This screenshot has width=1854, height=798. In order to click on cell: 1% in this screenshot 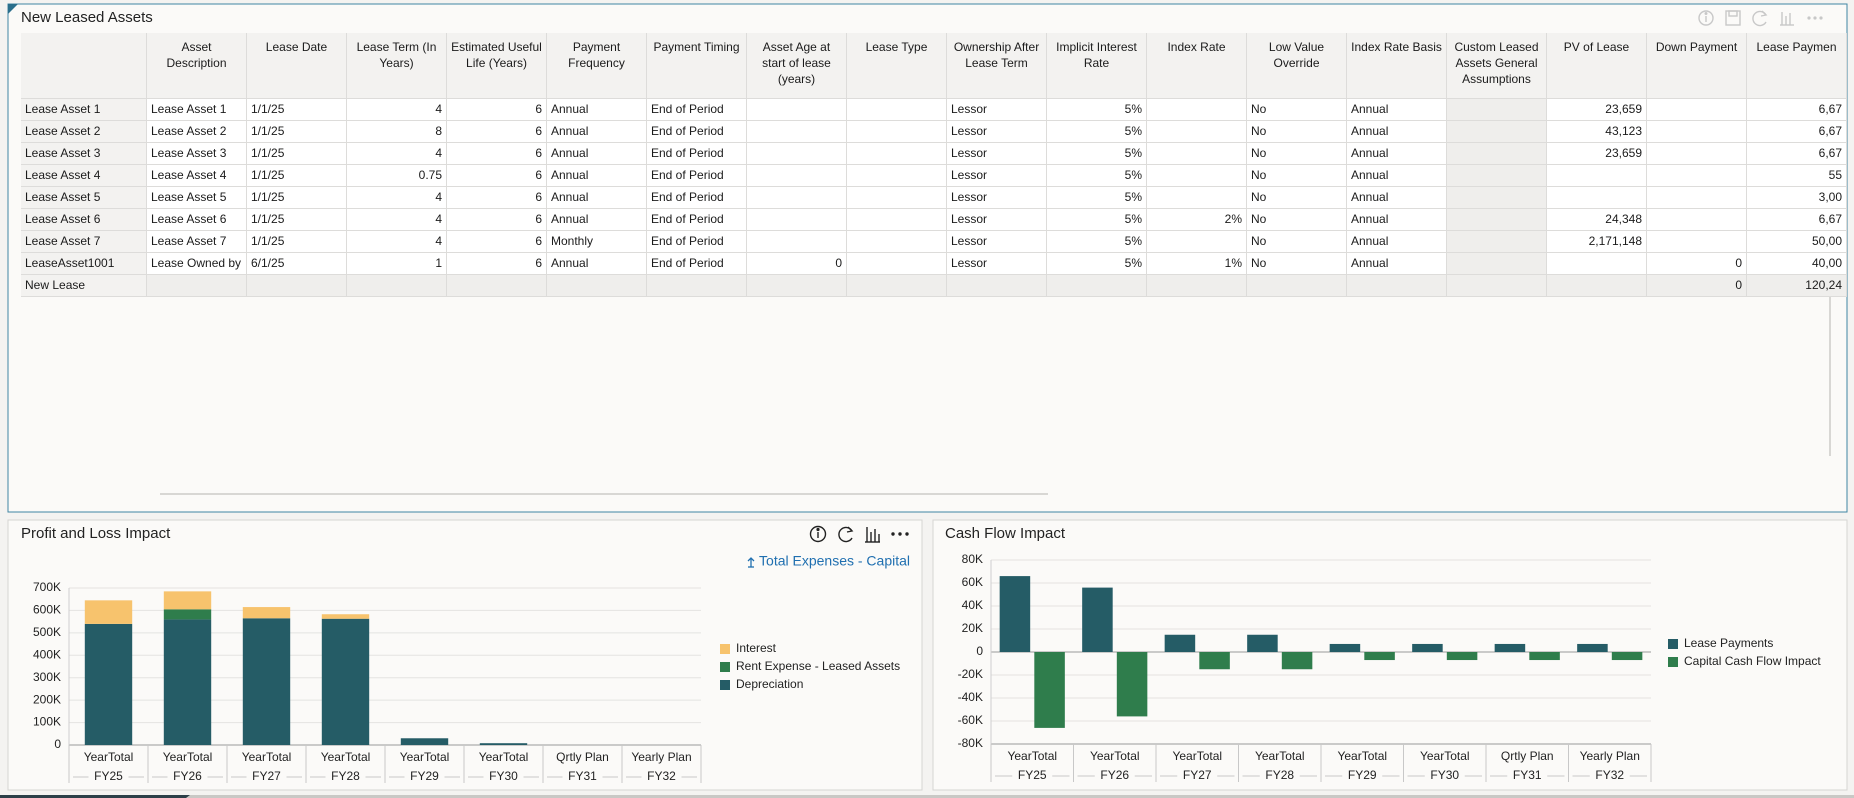, I will do `click(1197, 264)`.